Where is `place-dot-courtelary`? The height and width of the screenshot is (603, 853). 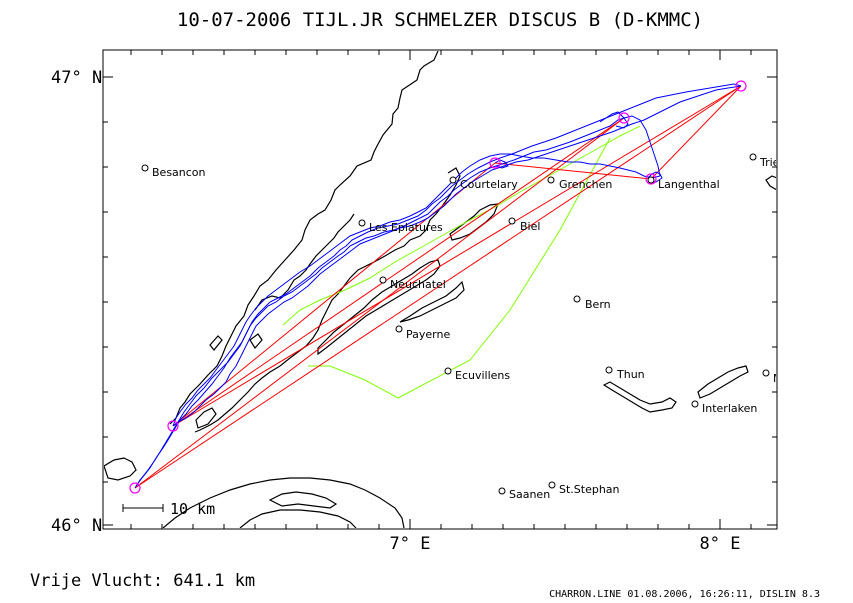 place-dot-courtelary is located at coordinates (453, 180).